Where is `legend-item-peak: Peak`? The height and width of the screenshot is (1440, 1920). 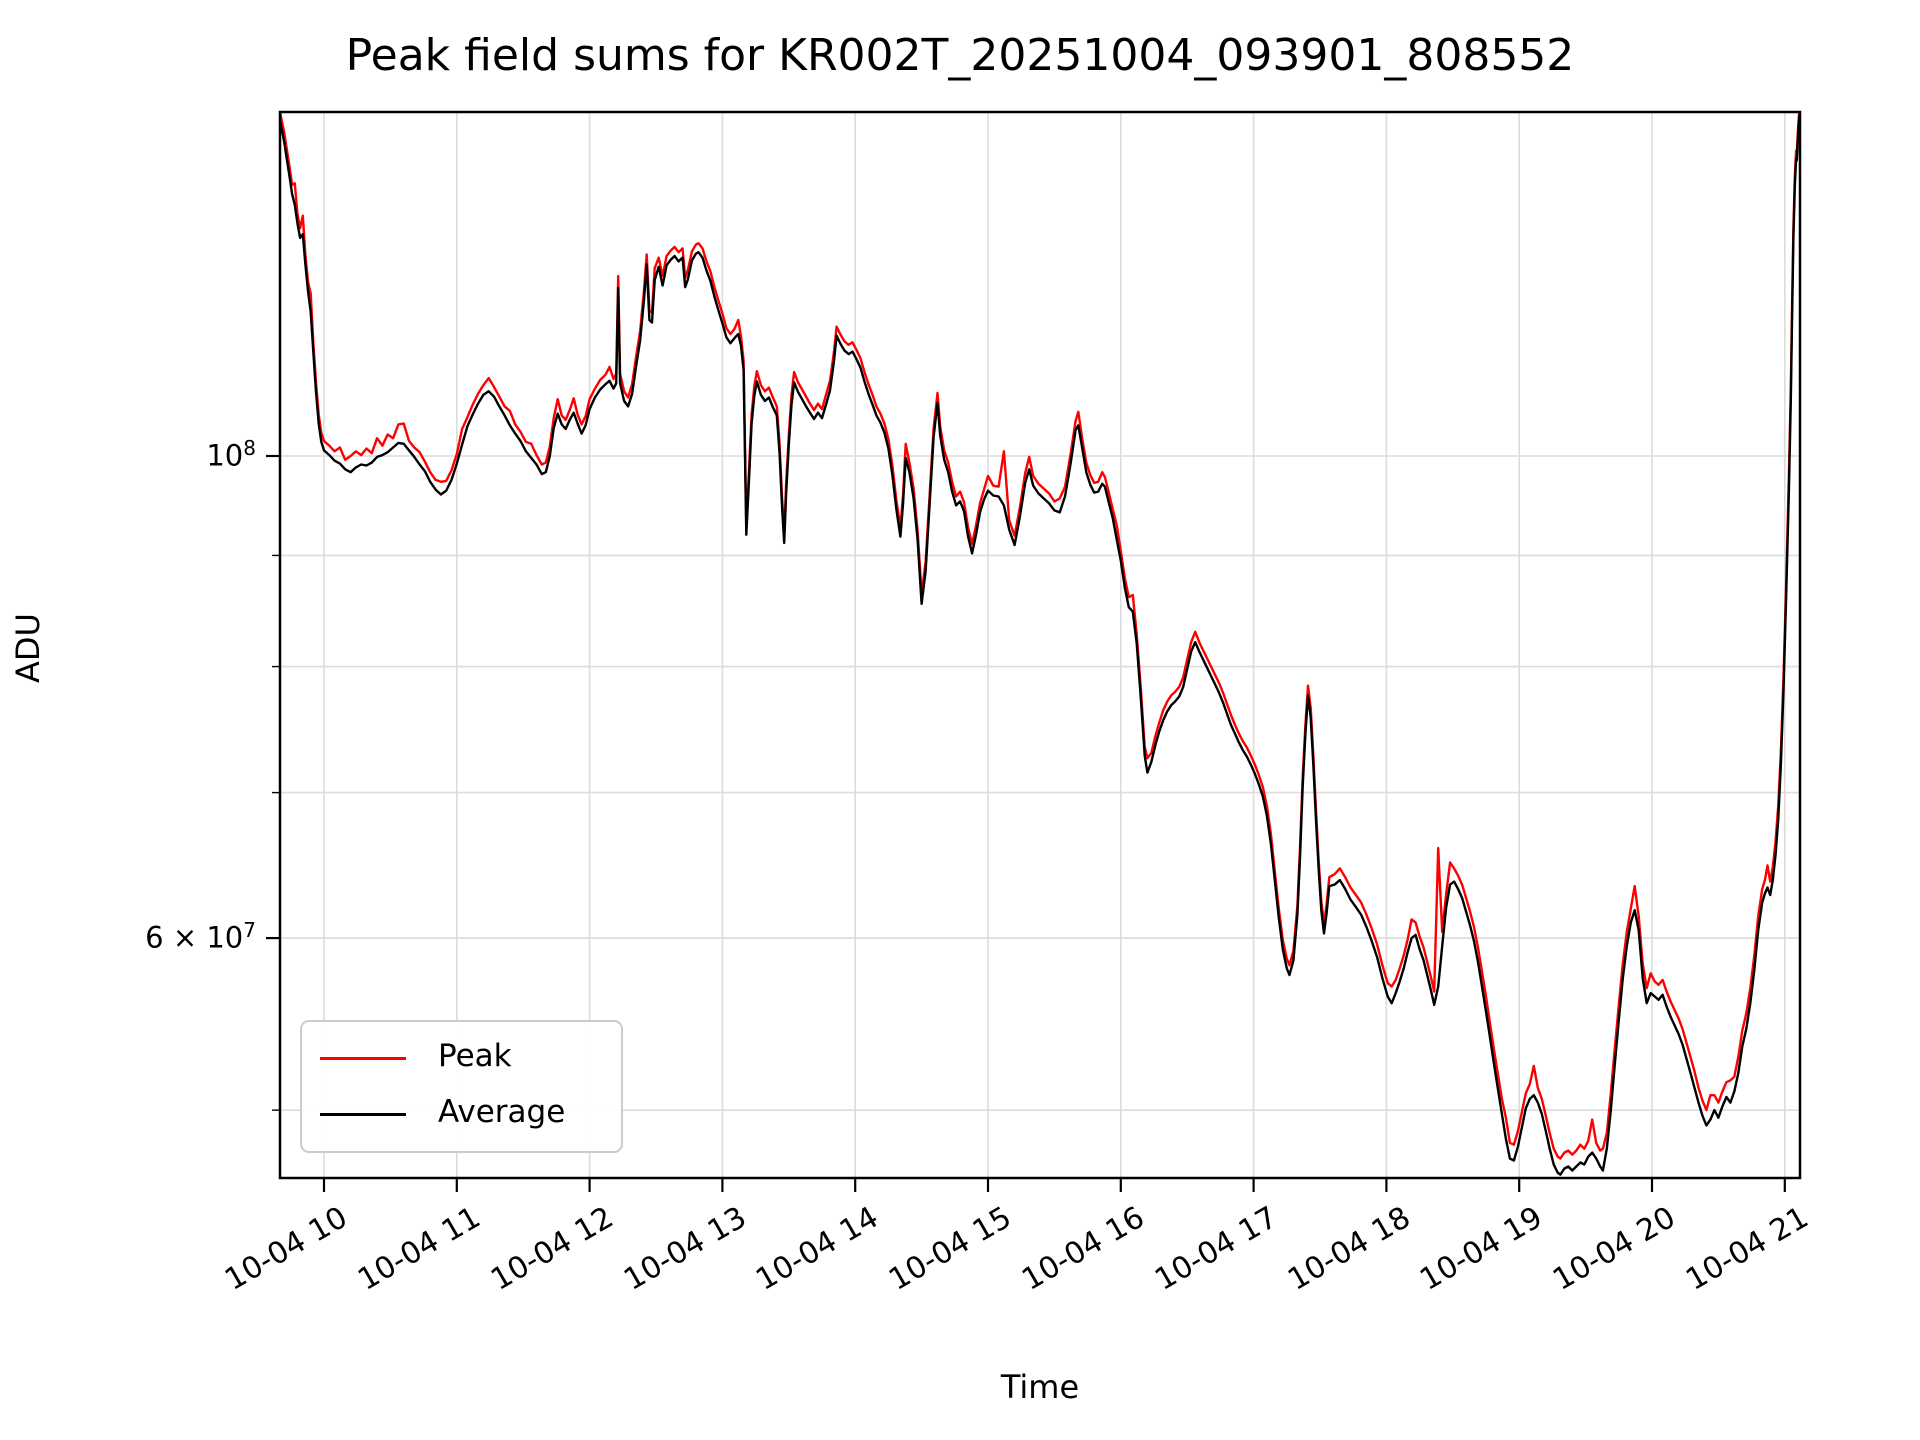
legend-item-peak: Peak is located at coordinates (461, 1058).